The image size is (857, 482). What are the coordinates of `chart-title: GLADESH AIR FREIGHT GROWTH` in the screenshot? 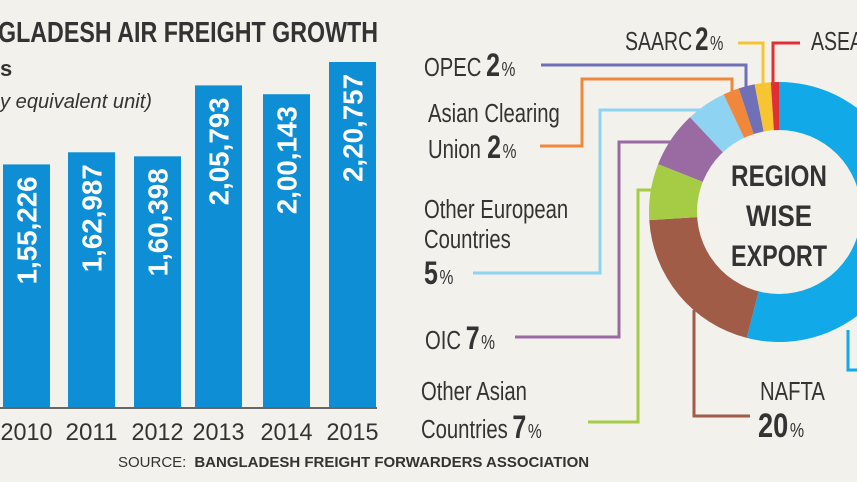 It's located at (189, 33).